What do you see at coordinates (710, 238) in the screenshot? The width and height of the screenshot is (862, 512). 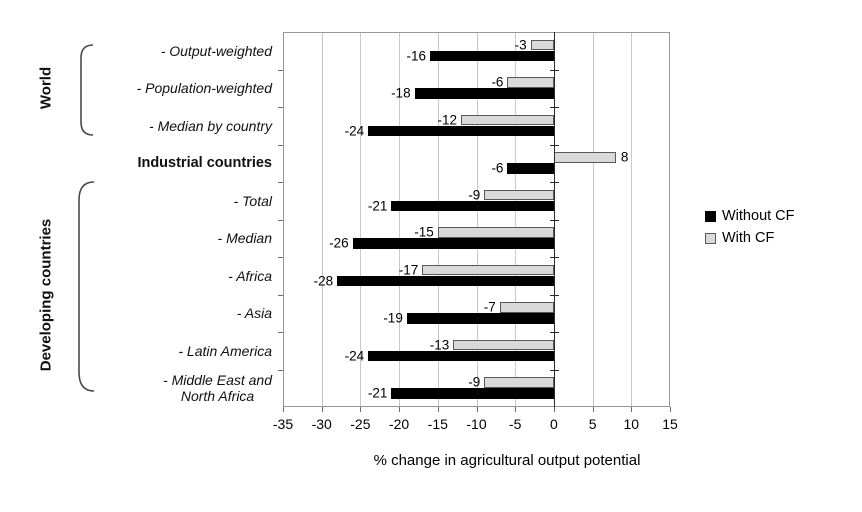 I see `legend-swatch-with-cf` at bounding box center [710, 238].